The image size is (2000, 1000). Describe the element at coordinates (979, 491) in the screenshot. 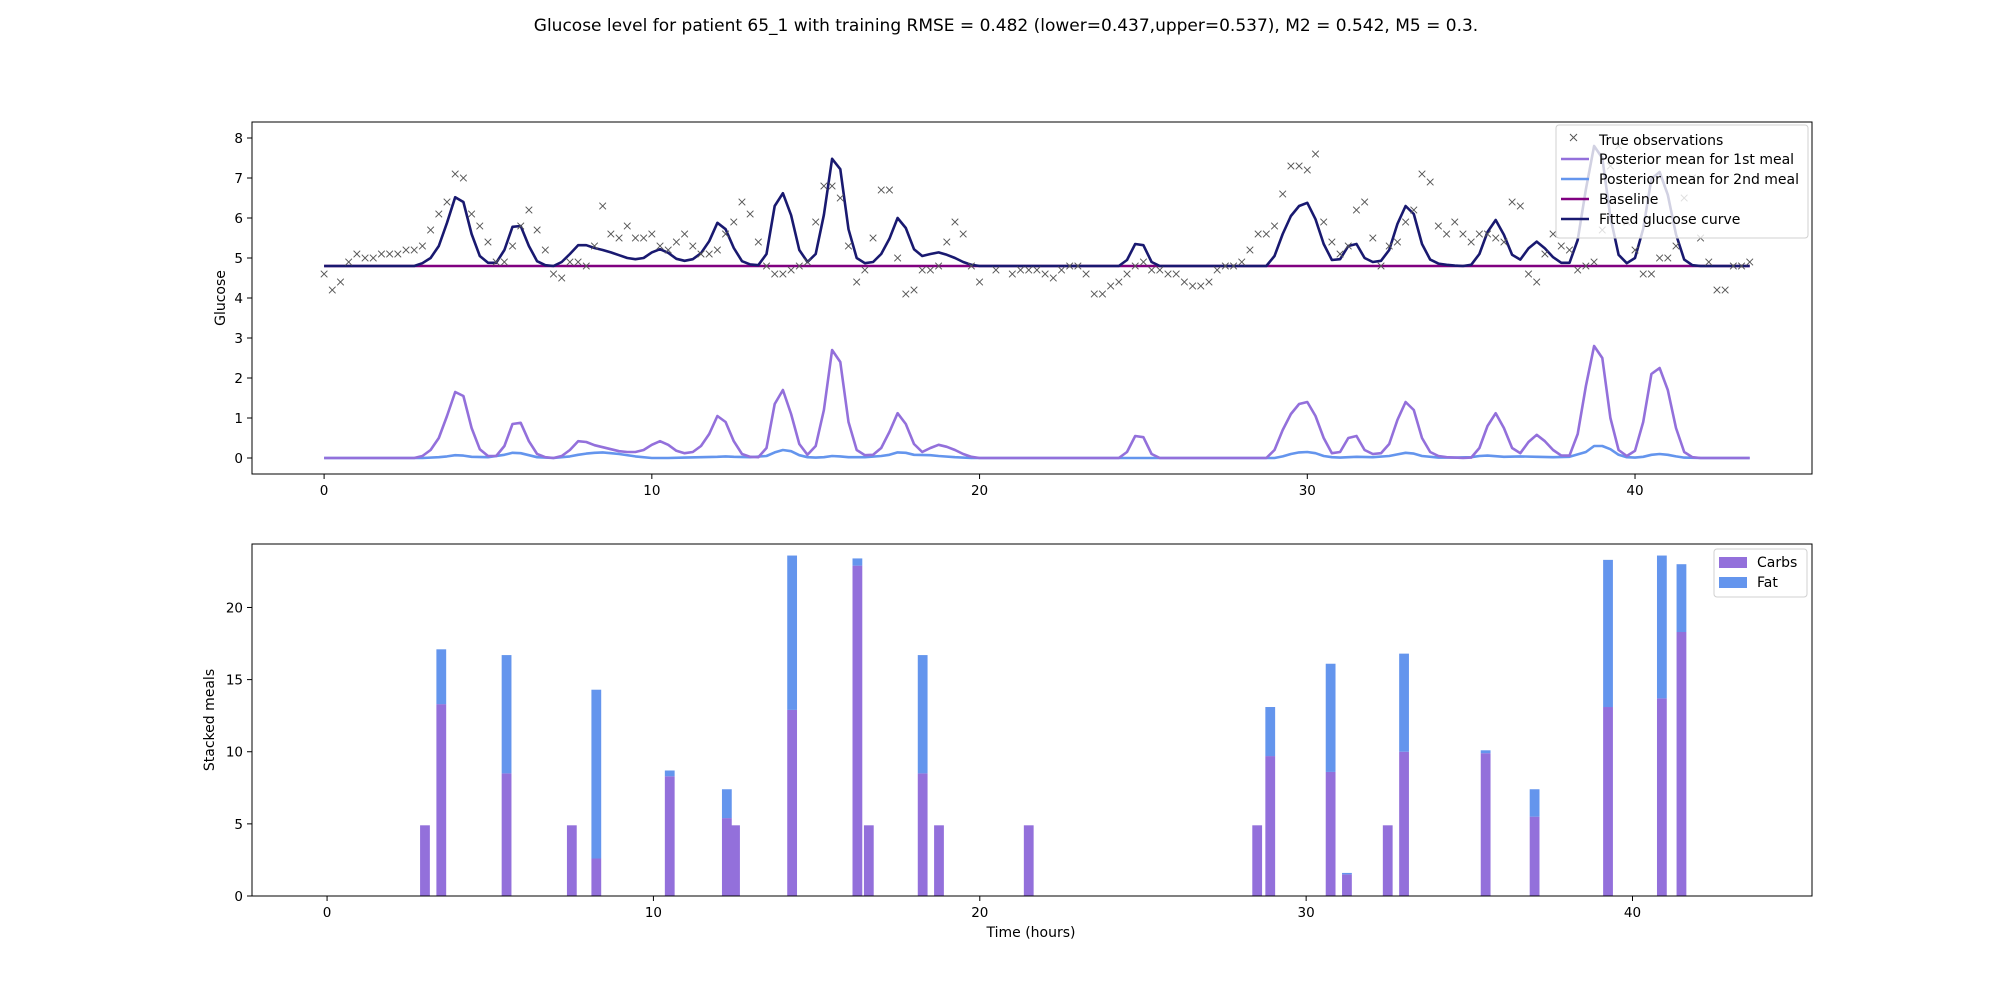

I see `glucose-x-tick-label: 20` at that location.